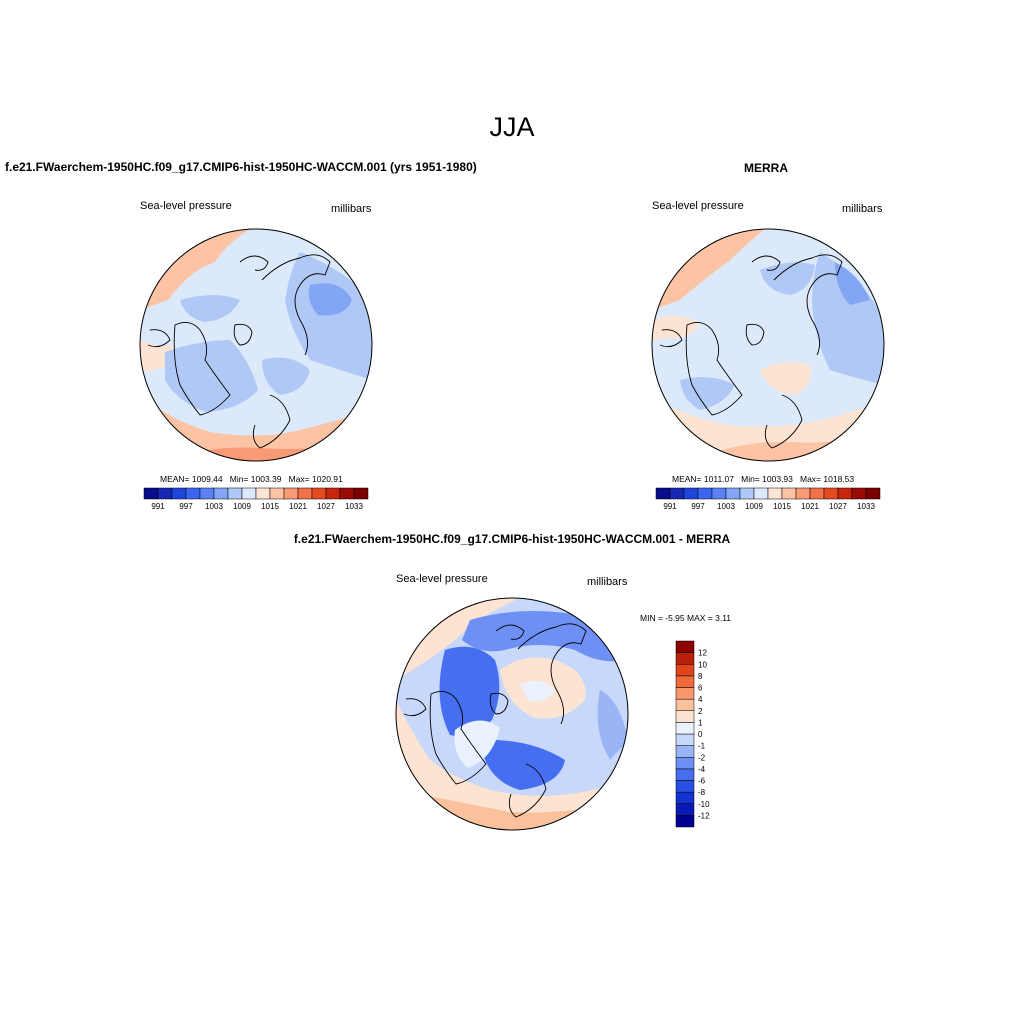  What do you see at coordinates (351, 209) in the screenshot?
I see `model-units-label: millibars` at bounding box center [351, 209].